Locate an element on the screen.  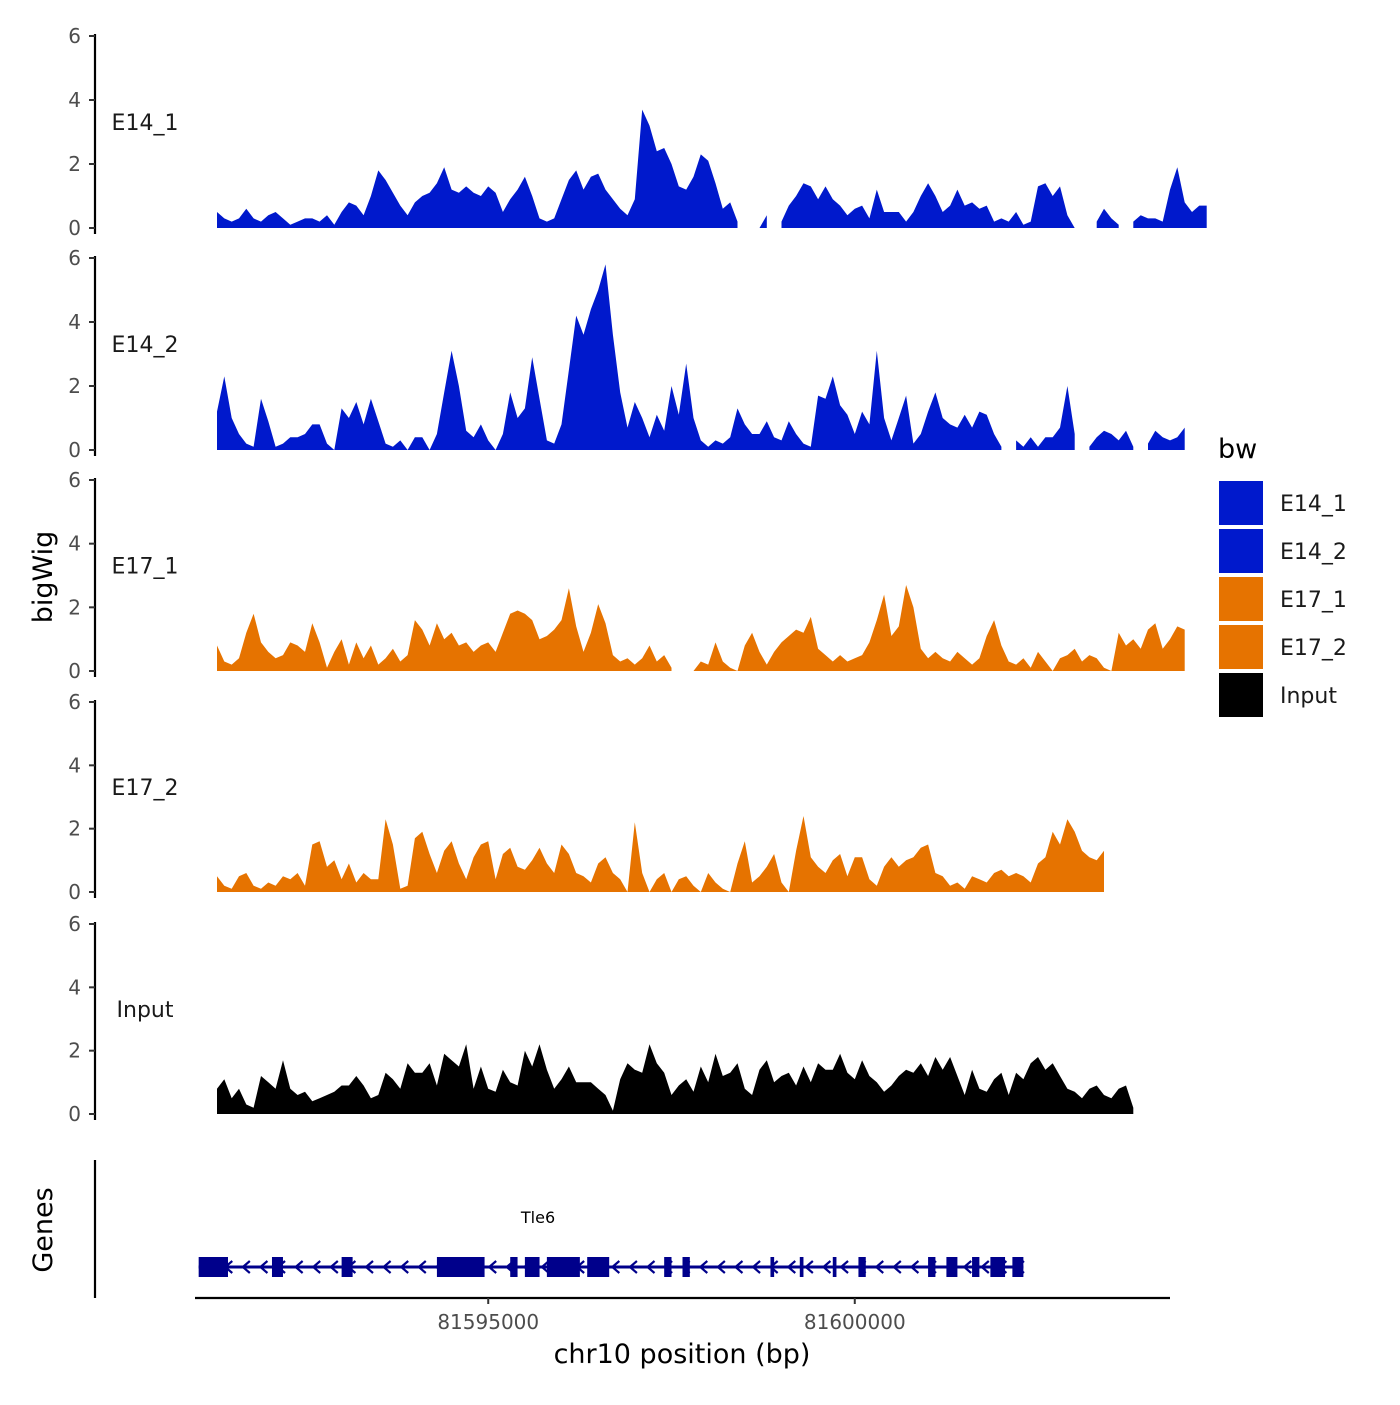
x-tick-label: 81600000 is located at coordinates (855, 1322).